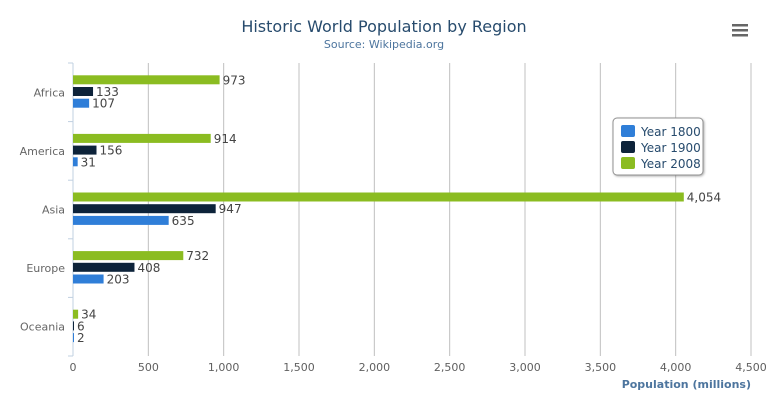 The image size is (769, 416). Describe the element at coordinates (81, 338) in the screenshot. I see `data-label: 2` at that location.